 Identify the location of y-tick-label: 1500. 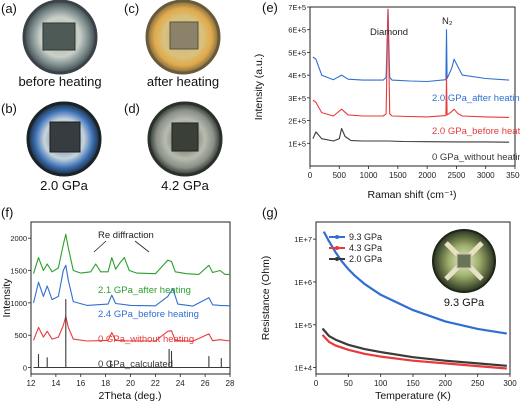
(18, 271).